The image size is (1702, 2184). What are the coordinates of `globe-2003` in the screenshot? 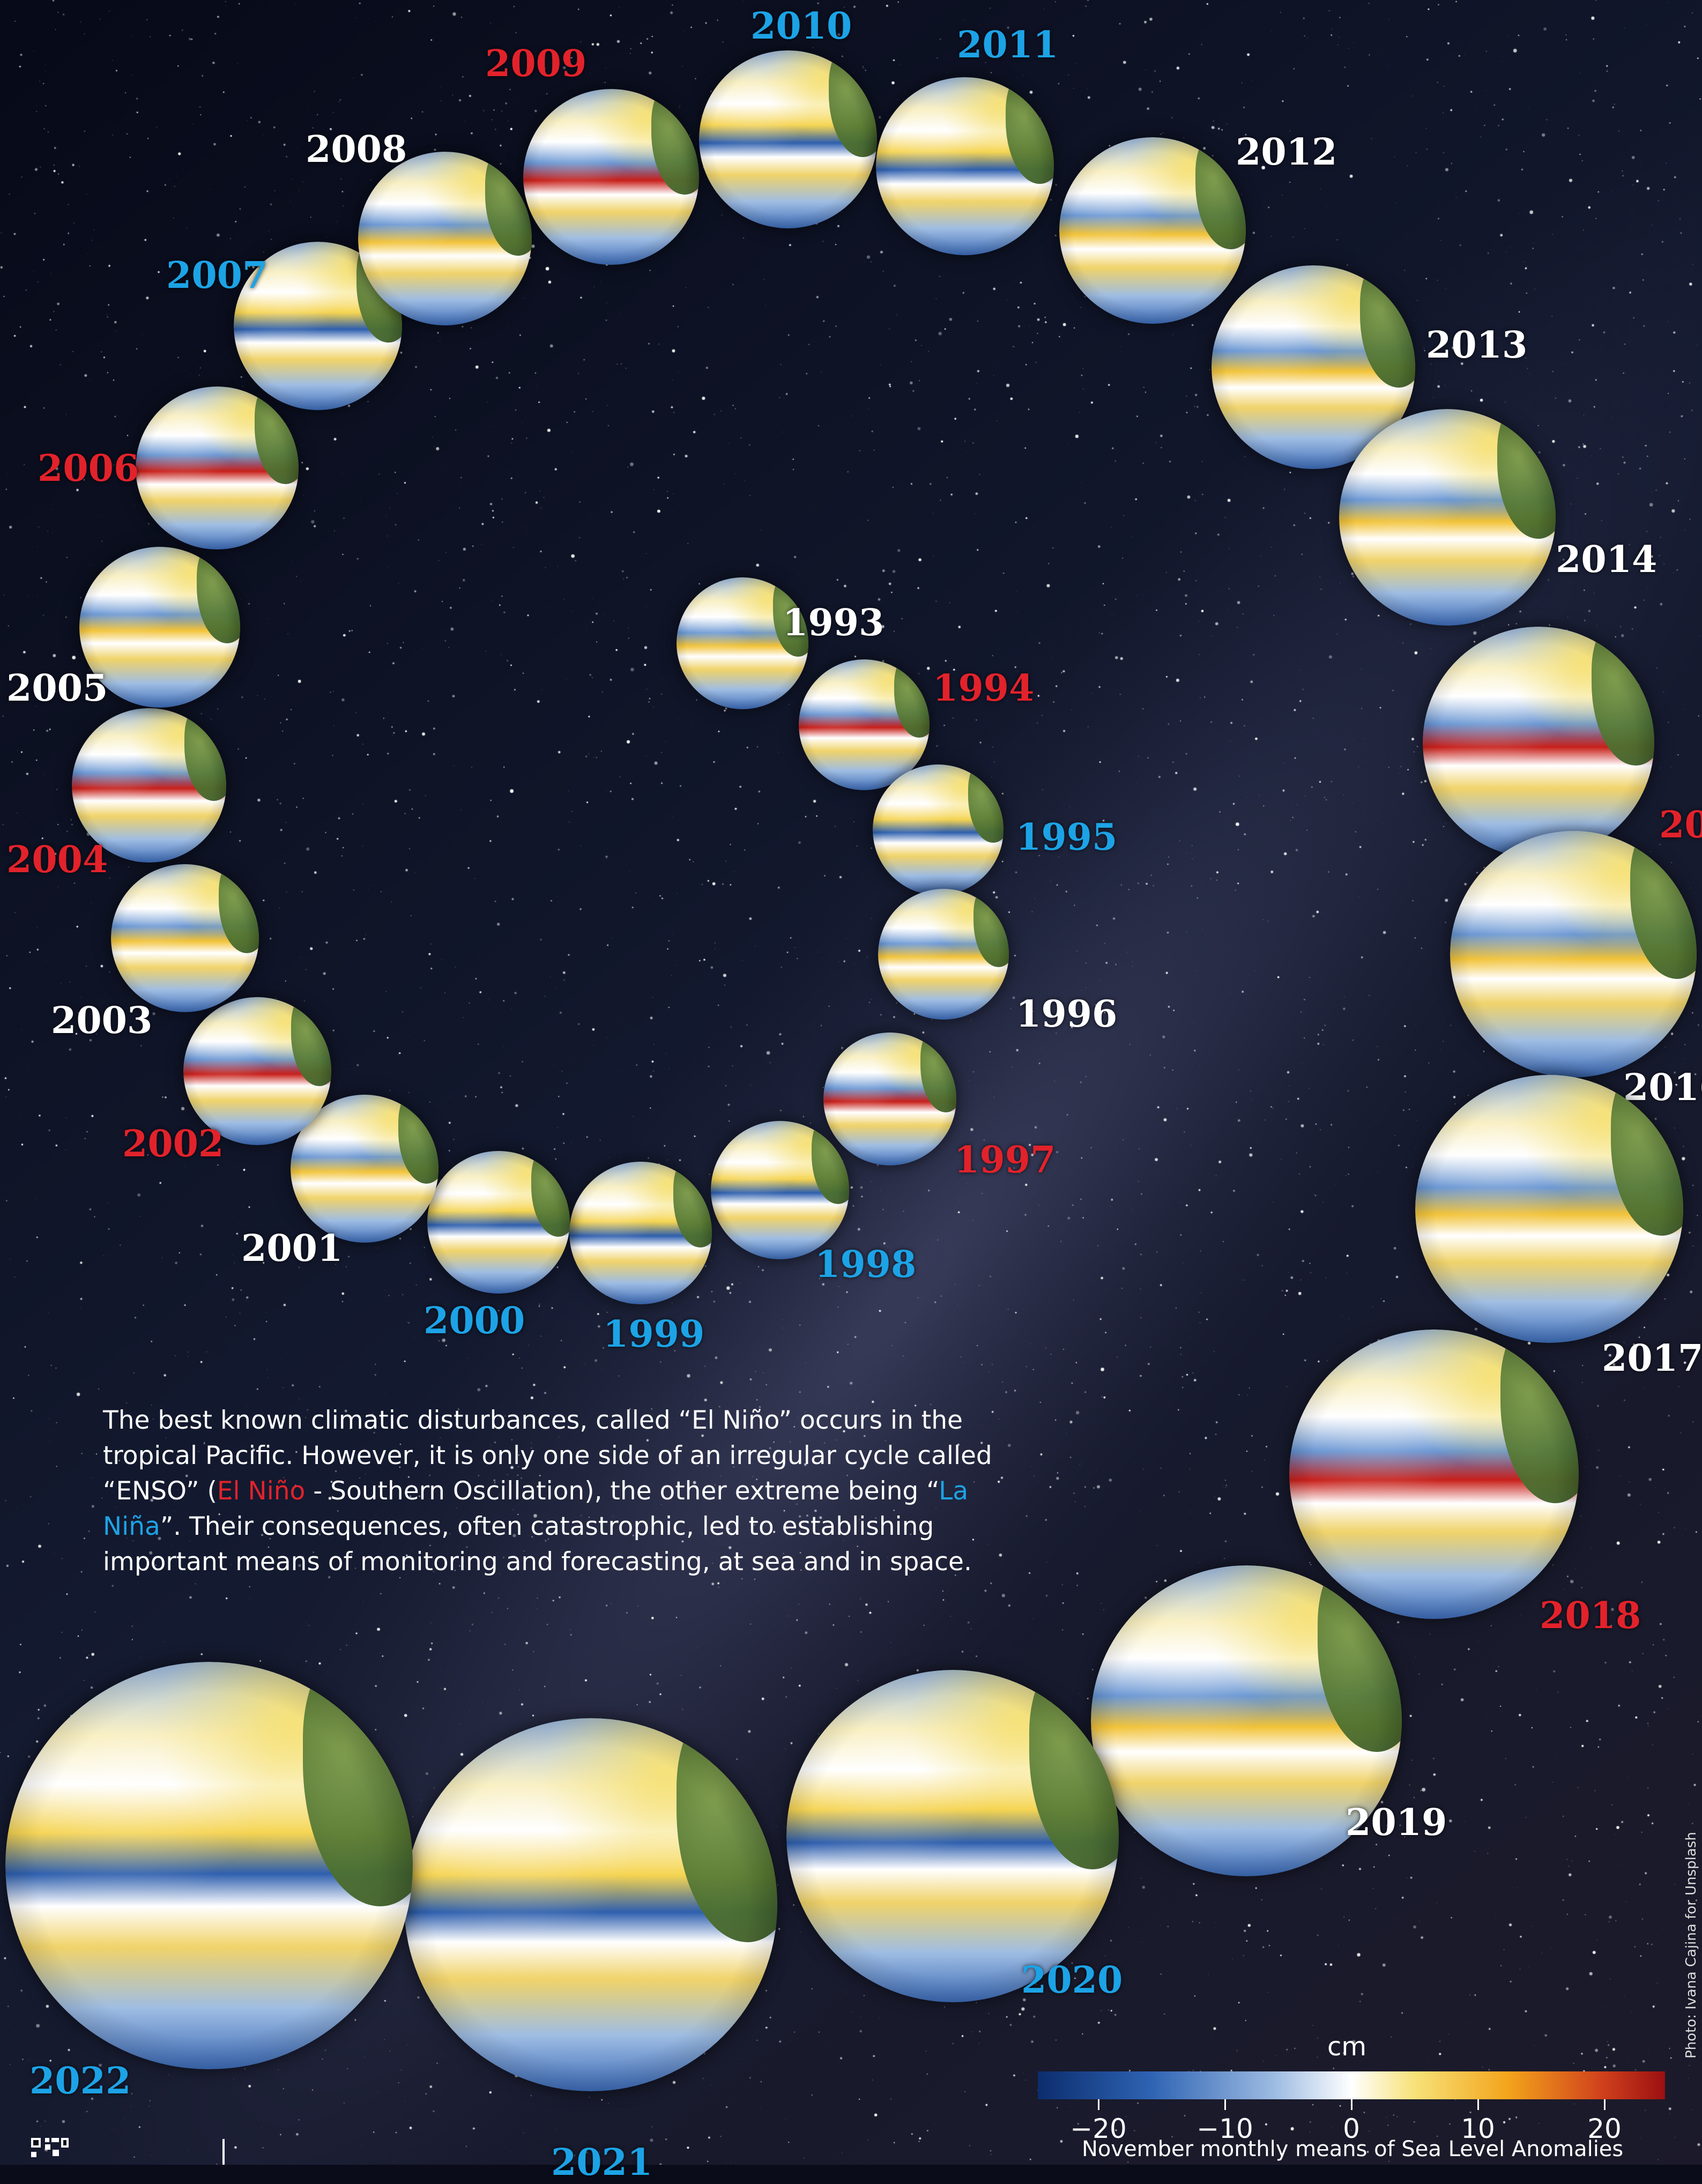 It's located at (185, 938).